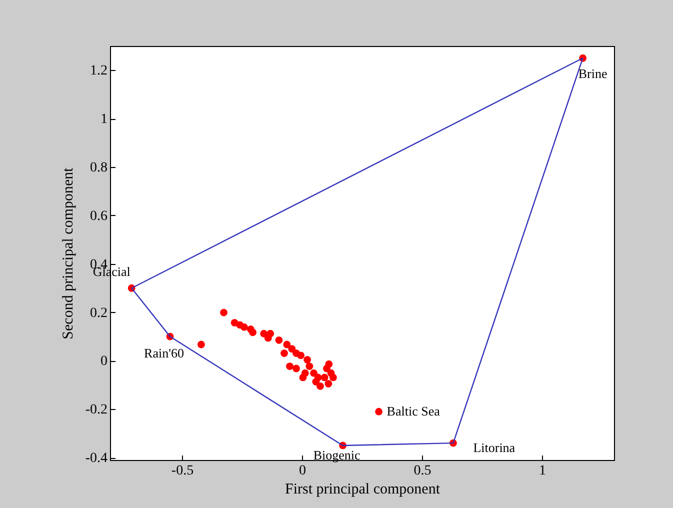  I want to click on annotation: Litorina, so click(494, 448).